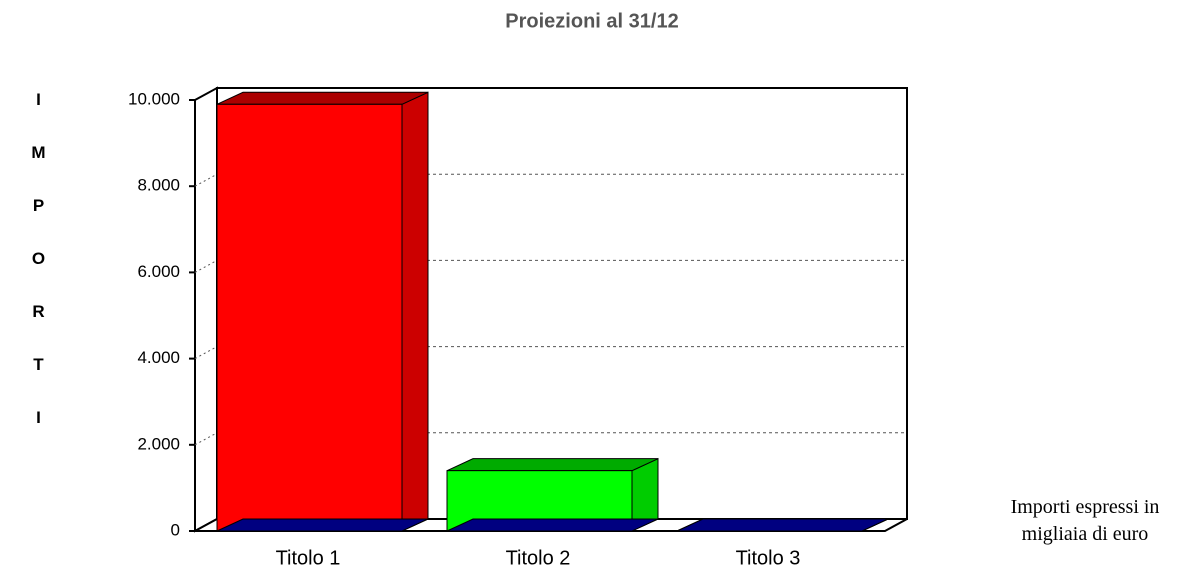 Image resolution: width=1184 pixels, height=584 pixels. Describe the element at coordinates (158, 271) in the screenshot. I see `y-tick-label: 6.000` at that location.